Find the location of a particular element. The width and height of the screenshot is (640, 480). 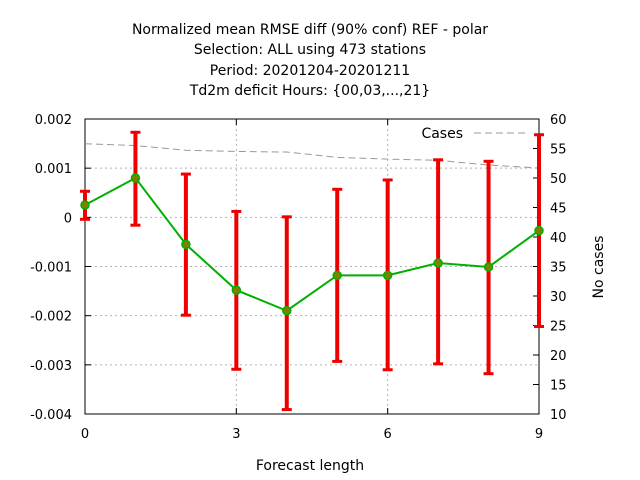

y2-tick-label: 25 is located at coordinates (558, 327).